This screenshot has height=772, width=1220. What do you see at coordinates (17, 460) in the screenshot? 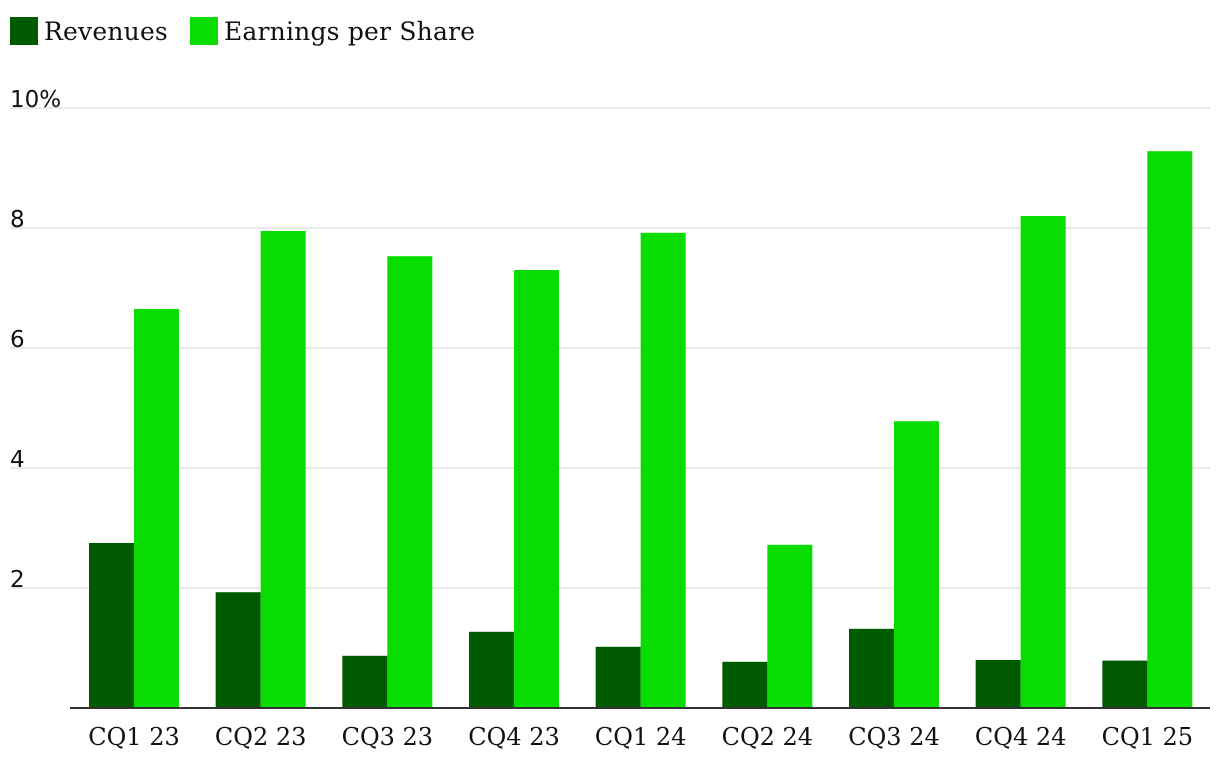
I see `y-tick-label: 4` at bounding box center [17, 460].